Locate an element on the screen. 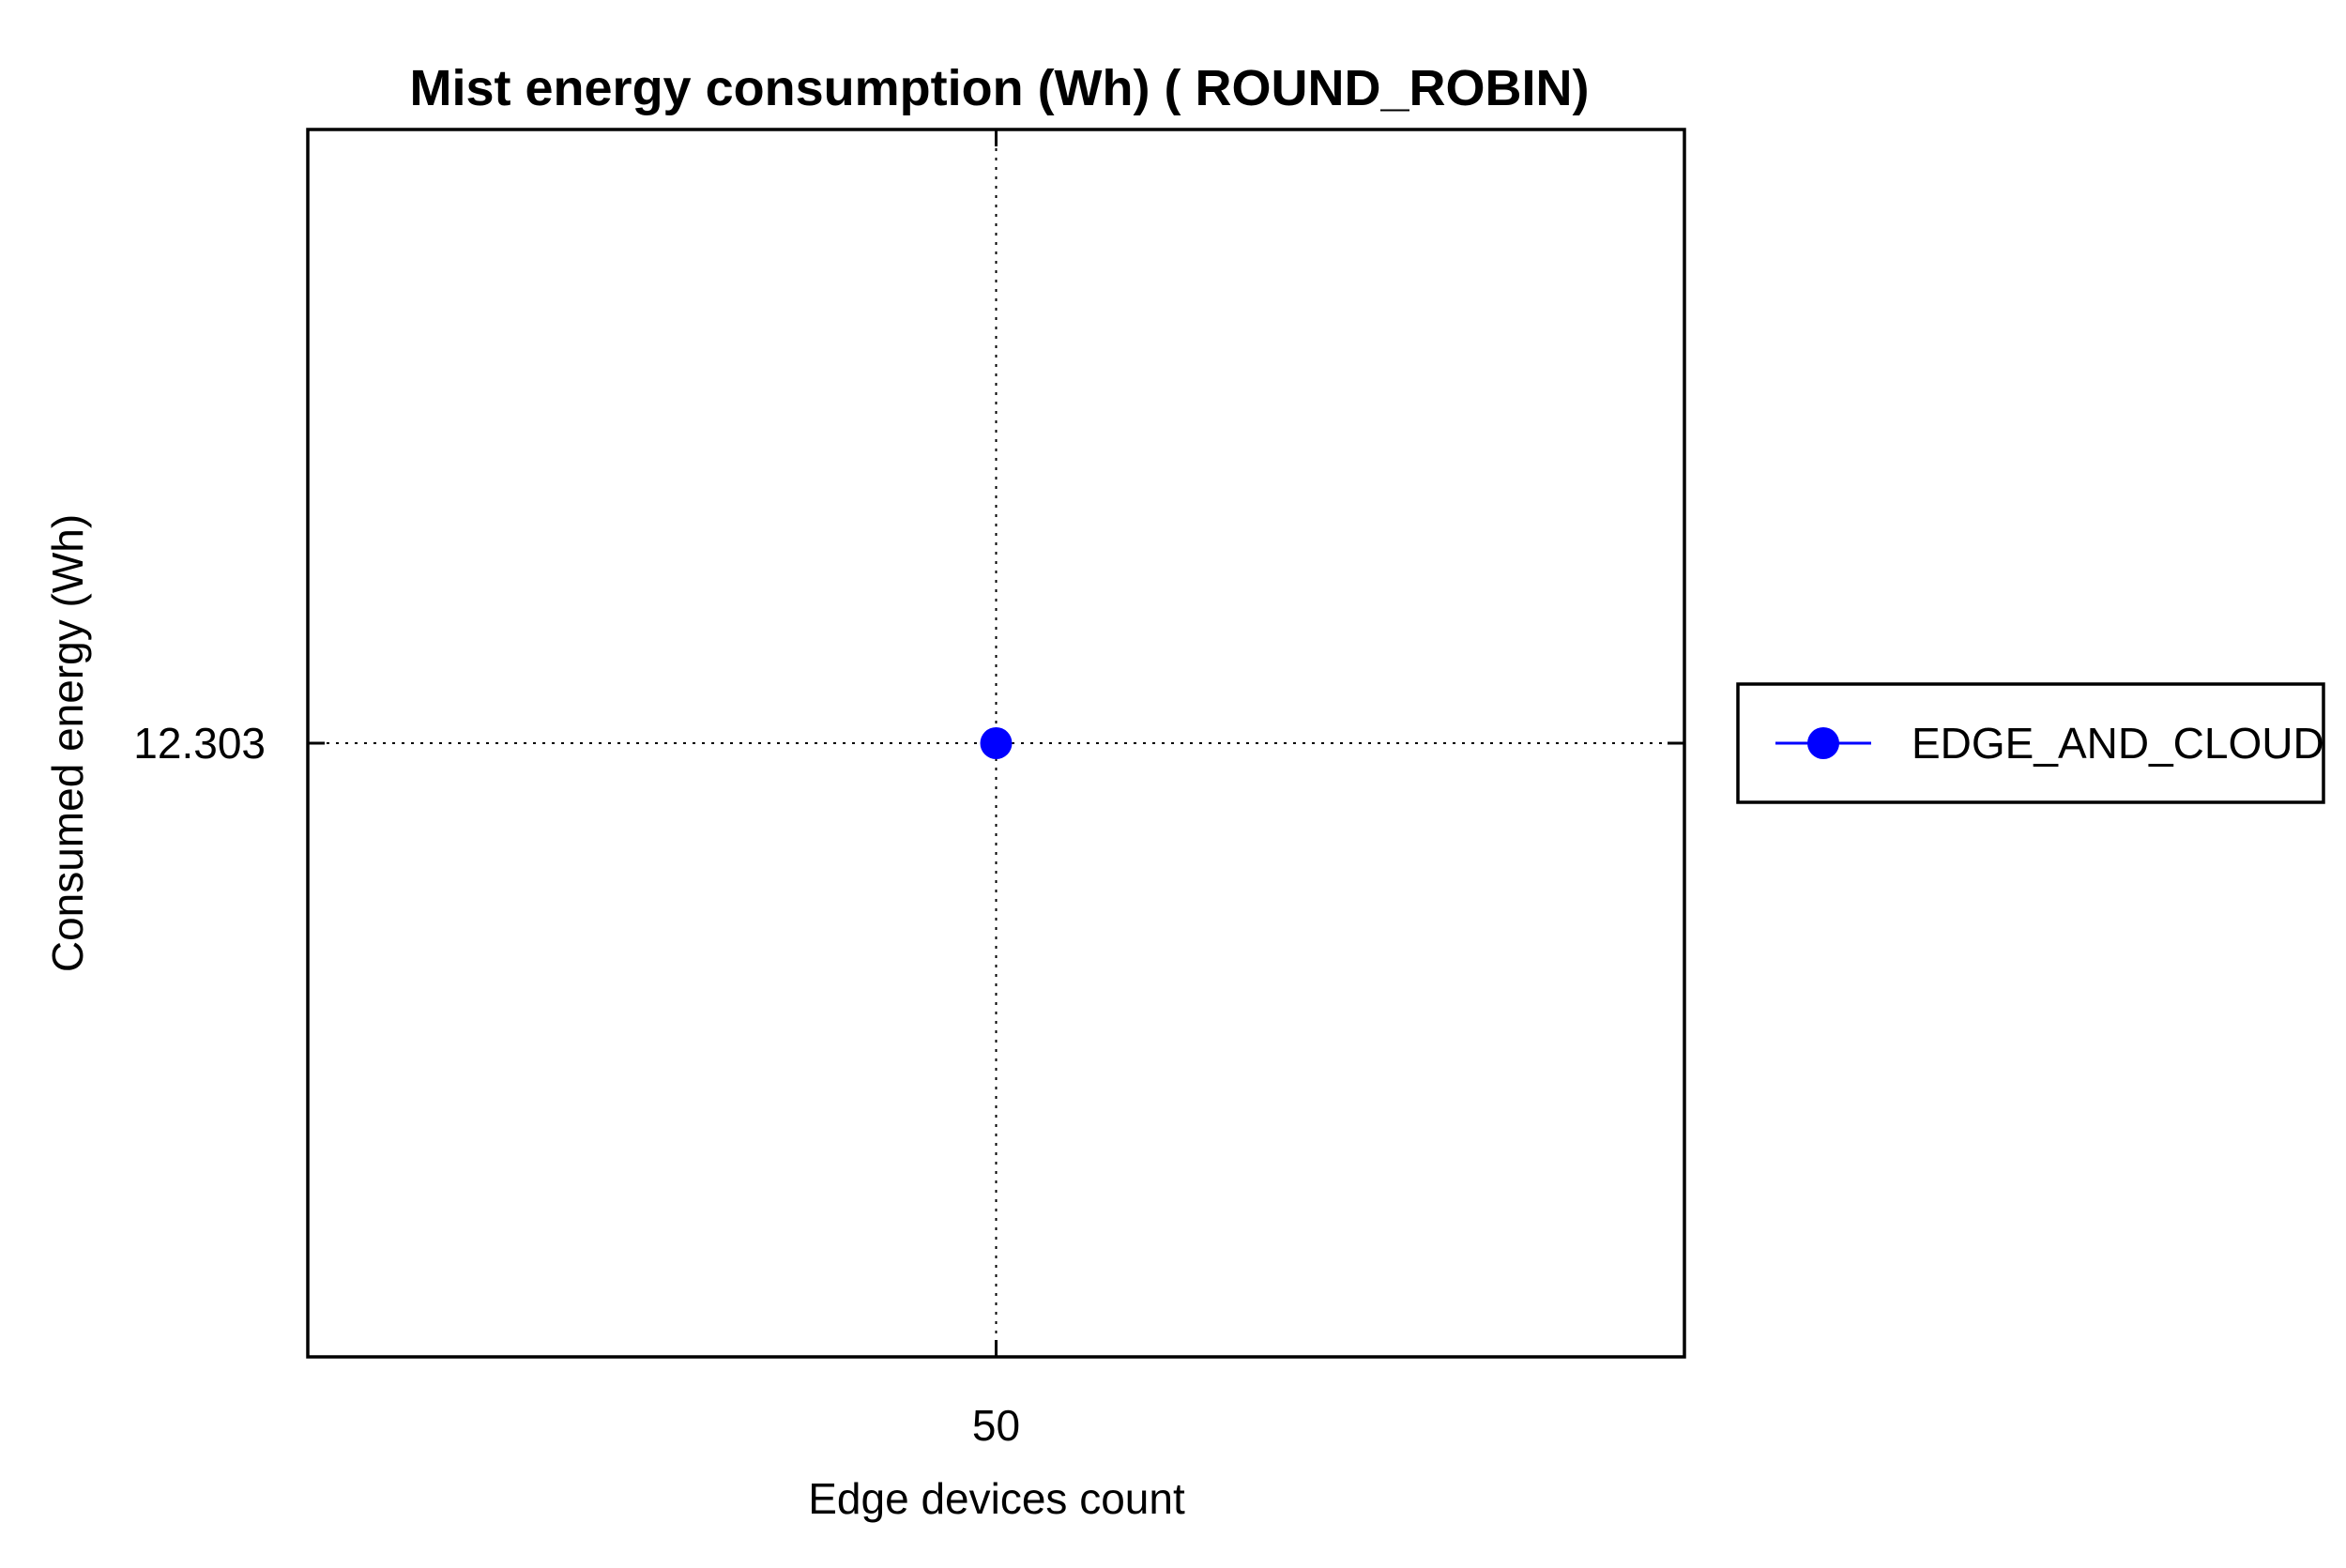 Image resolution: width=2346 pixels, height=1568 pixels. series-layer is located at coordinates (997, 743).